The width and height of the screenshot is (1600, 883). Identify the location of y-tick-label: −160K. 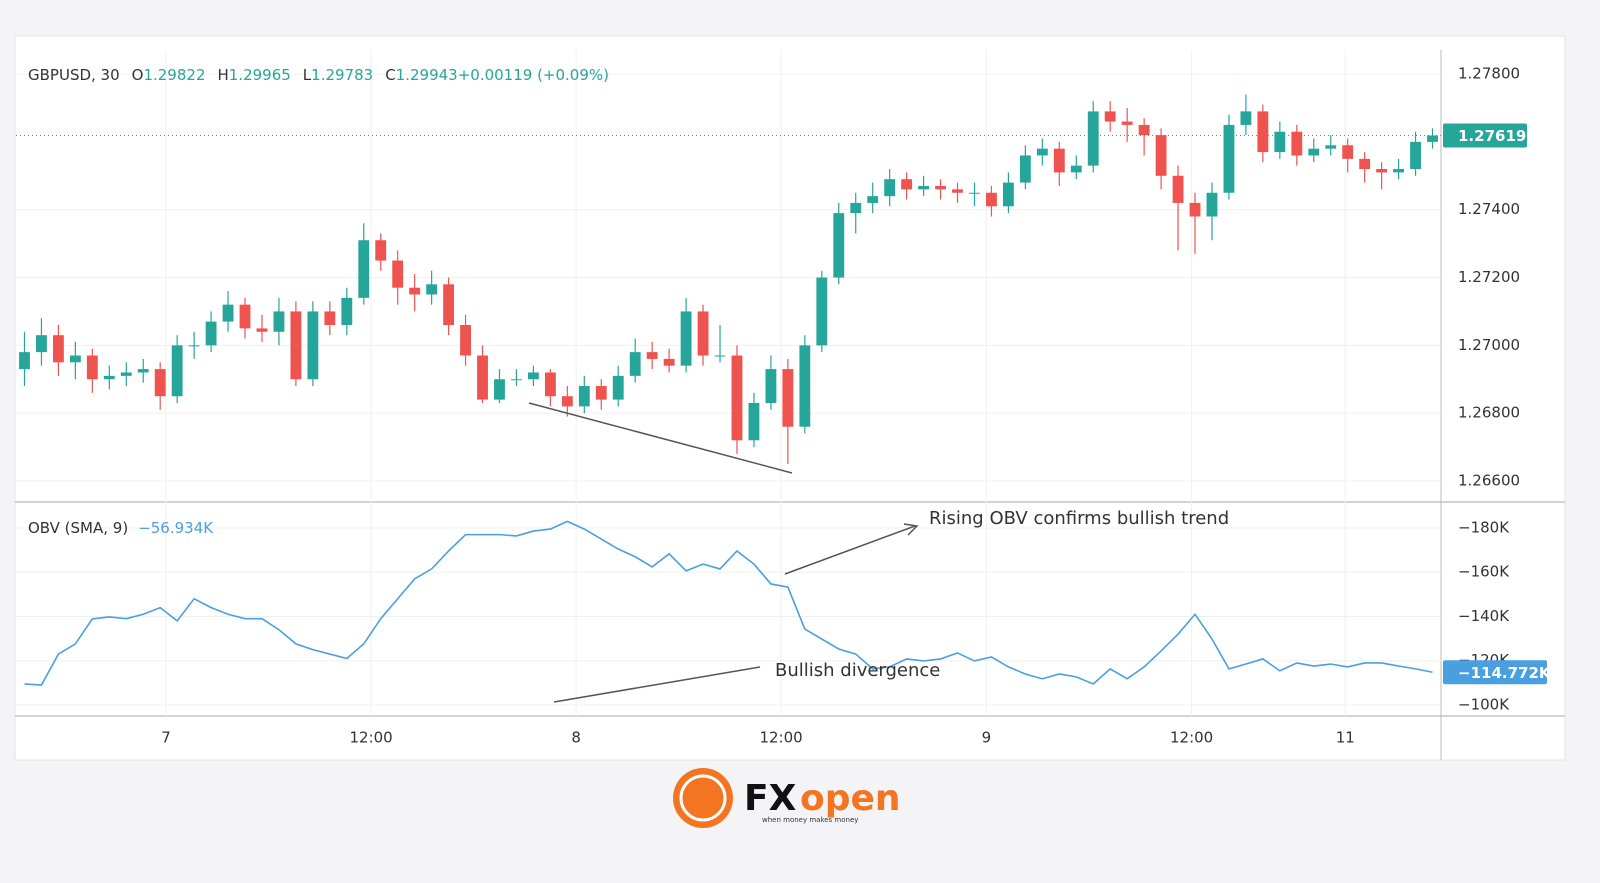
(1484, 572).